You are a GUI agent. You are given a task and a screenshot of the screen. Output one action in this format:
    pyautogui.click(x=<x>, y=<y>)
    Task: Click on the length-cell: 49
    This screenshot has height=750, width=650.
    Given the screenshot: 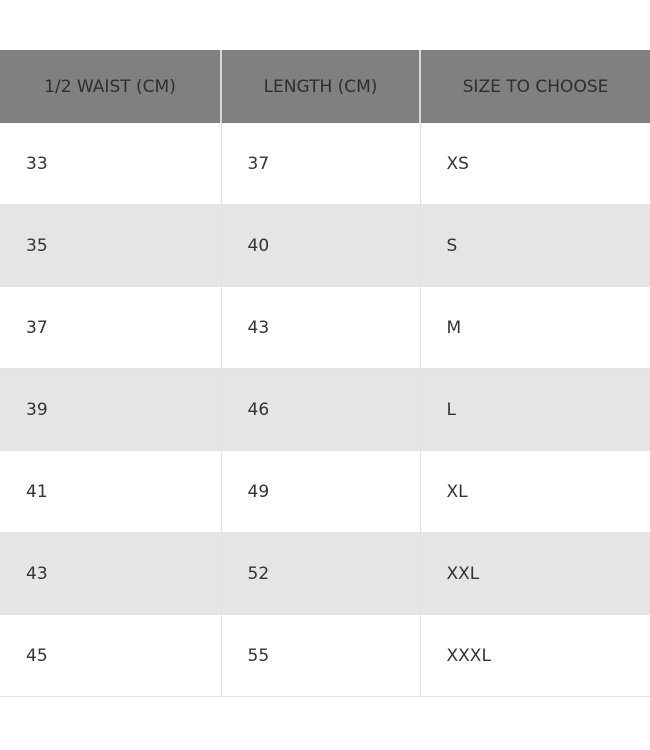 What is the action you would take?
    pyautogui.click(x=320, y=491)
    